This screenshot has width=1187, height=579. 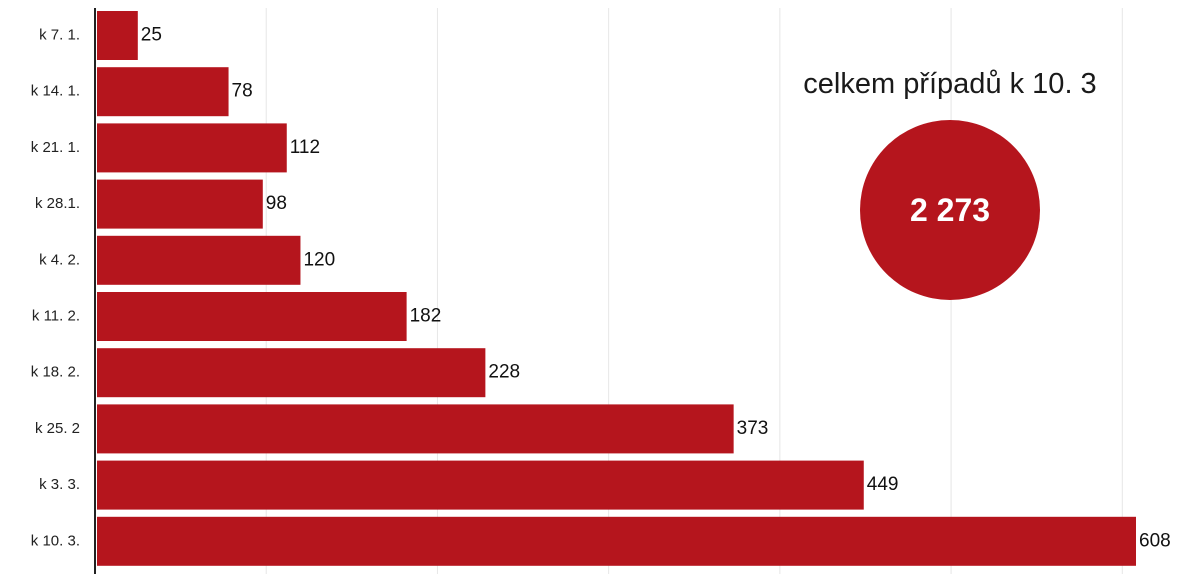 I want to click on bar-value-label: 228, so click(x=504, y=372).